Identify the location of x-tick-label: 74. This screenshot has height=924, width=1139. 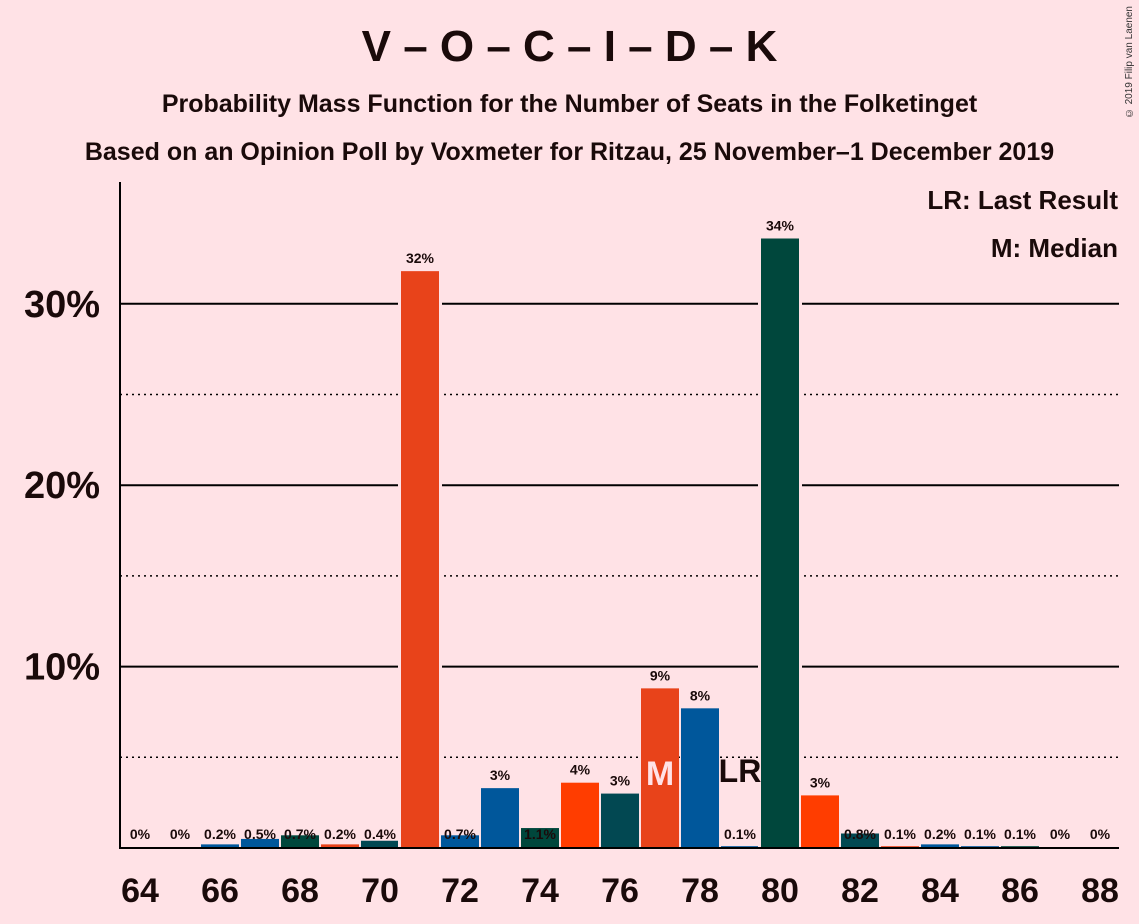
(540, 891).